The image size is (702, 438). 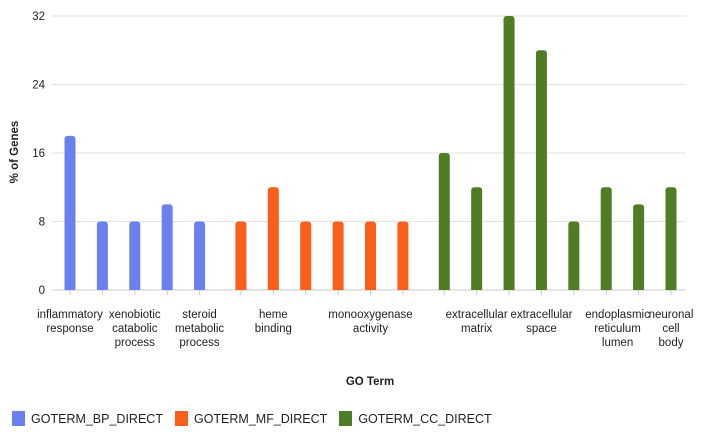 What do you see at coordinates (70, 322) in the screenshot?
I see `x-tick-label: inflammatory response` at bounding box center [70, 322].